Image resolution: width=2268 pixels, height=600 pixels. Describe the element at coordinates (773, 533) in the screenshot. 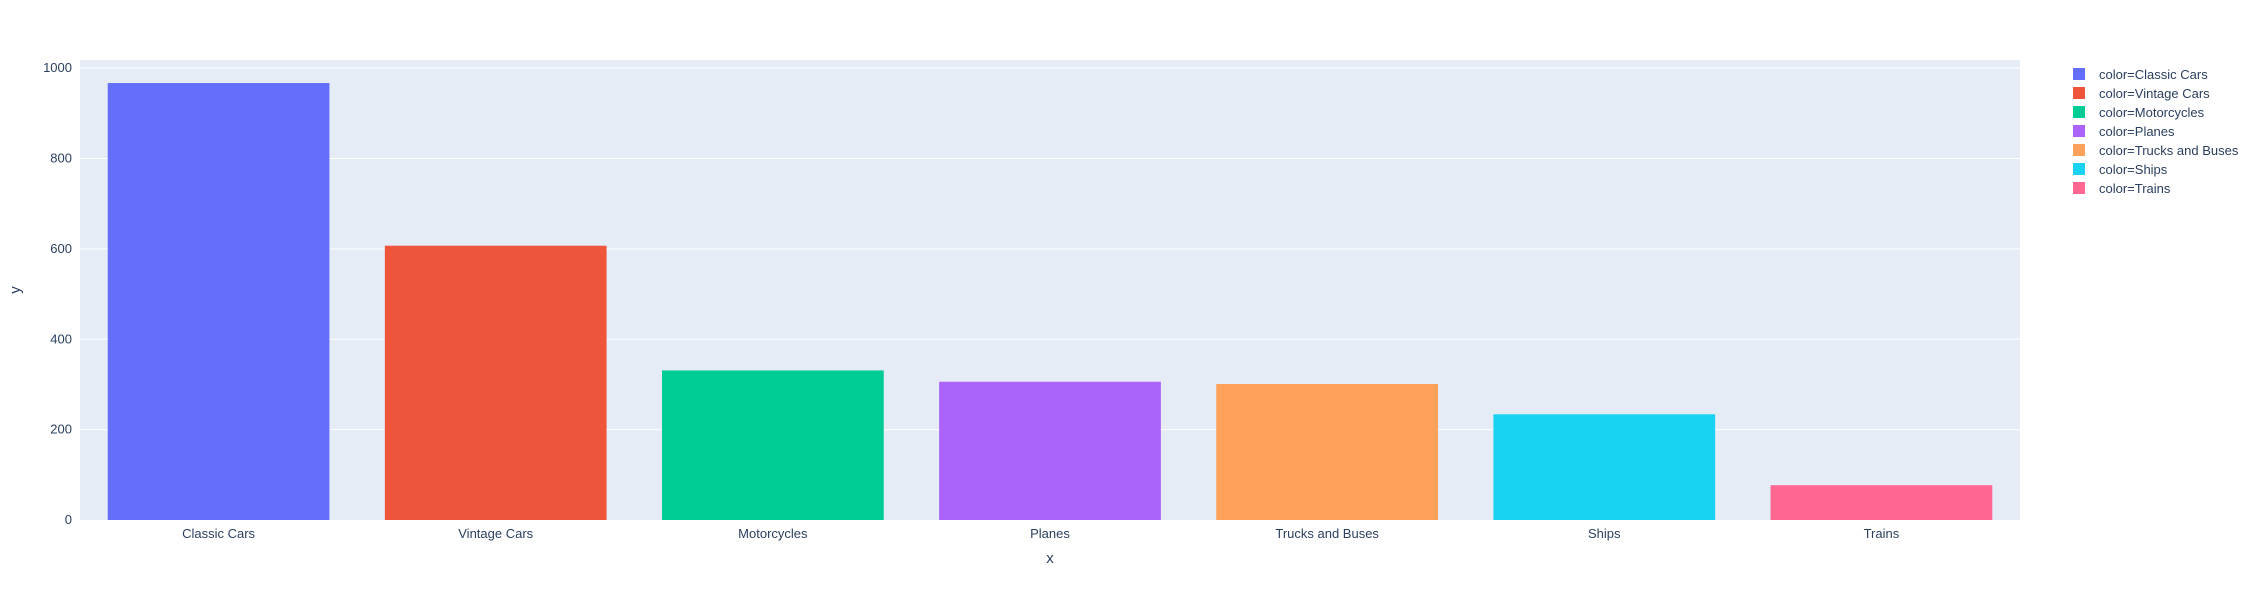

I see `x-tick-label: Motorcycles` at that location.